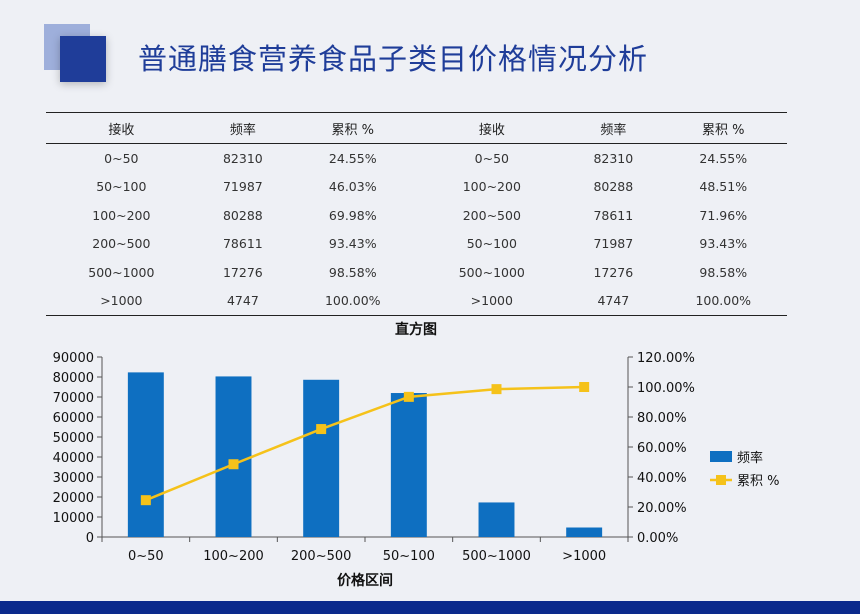 The image size is (860, 614). Describe the element at coordinates (666, 358) in the screenshot. I see `y-tick-label-right: 120.00%` at that location.